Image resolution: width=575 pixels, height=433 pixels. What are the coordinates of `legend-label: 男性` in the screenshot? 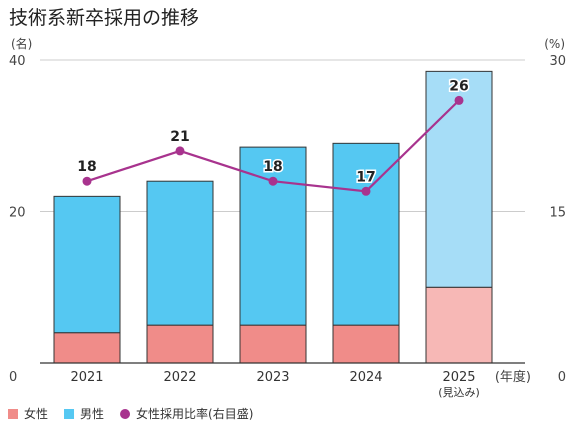 It's located at (92, 414).